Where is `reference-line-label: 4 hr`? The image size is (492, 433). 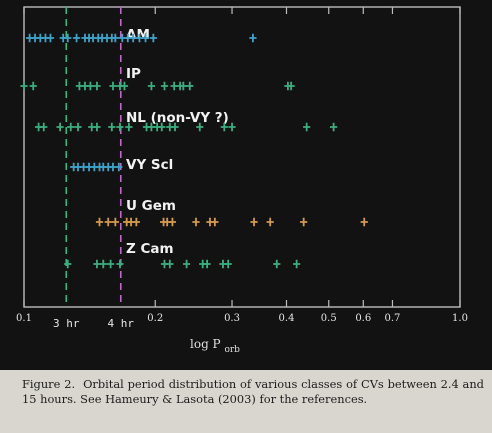 reference-line-label: 4 hr is located at coordinates (121, 323).